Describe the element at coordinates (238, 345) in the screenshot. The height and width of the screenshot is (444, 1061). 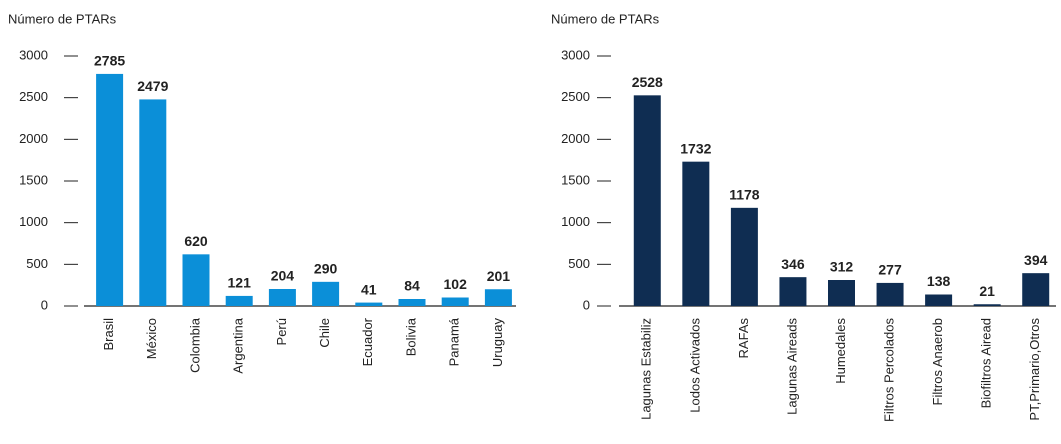
I see `x-tick-label: Argentina` at that location.